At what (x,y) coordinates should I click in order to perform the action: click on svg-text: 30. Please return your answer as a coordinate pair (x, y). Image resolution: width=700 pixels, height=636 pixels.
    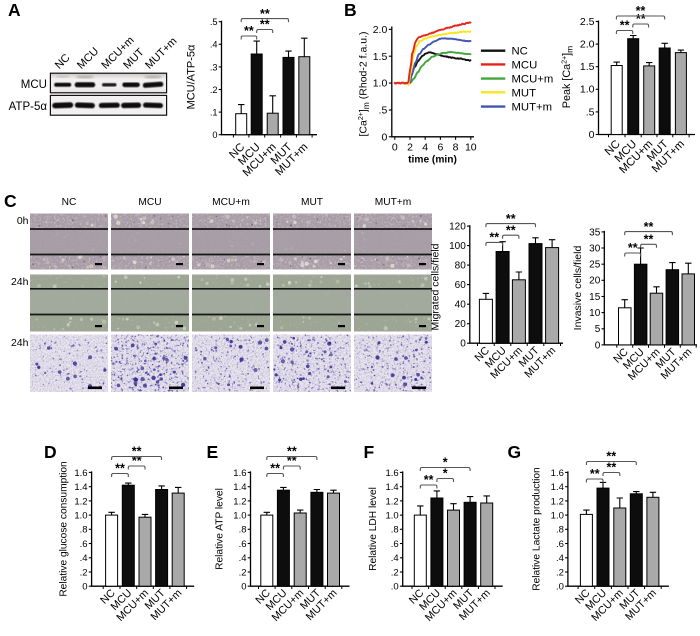
    Looking at the image, I should click on (595, 248).